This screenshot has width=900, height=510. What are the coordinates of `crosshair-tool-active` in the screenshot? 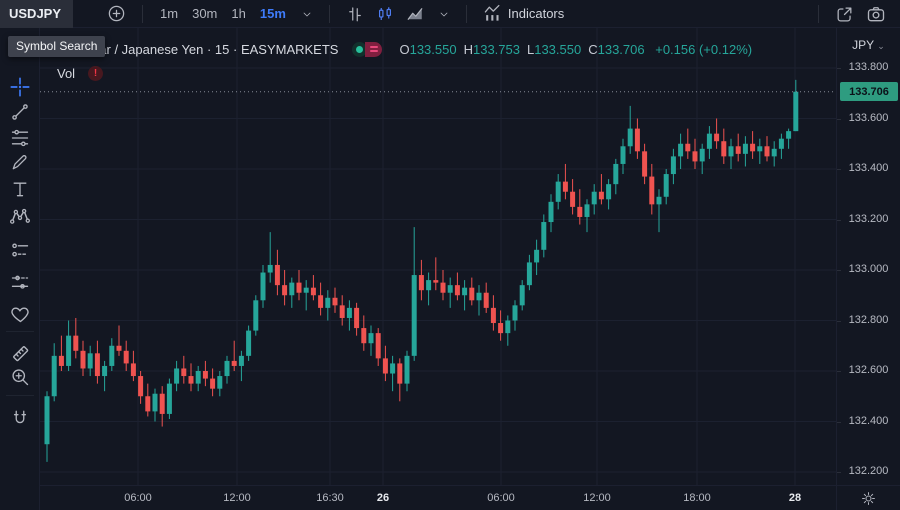 It's located at (20, 87).